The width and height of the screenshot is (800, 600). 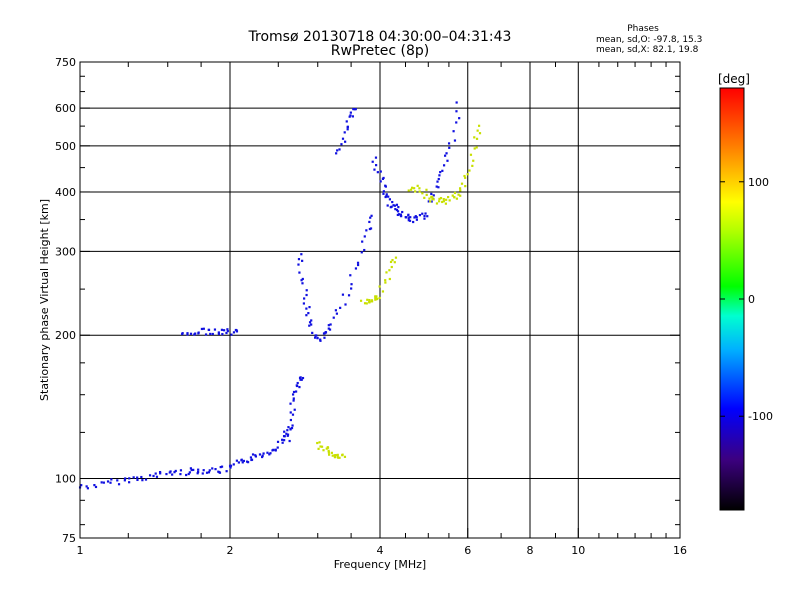 What do you see at coordinates (382, 550) in the screenshot?
I see `x-tick-labels: 1 2 4 6 8 10 16` at bounding box center [382, 550].